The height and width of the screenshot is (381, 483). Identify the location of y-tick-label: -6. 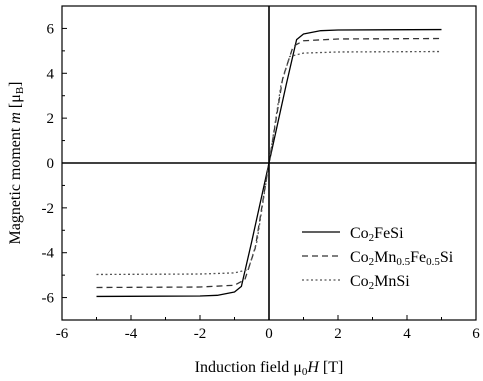
(48, 299).